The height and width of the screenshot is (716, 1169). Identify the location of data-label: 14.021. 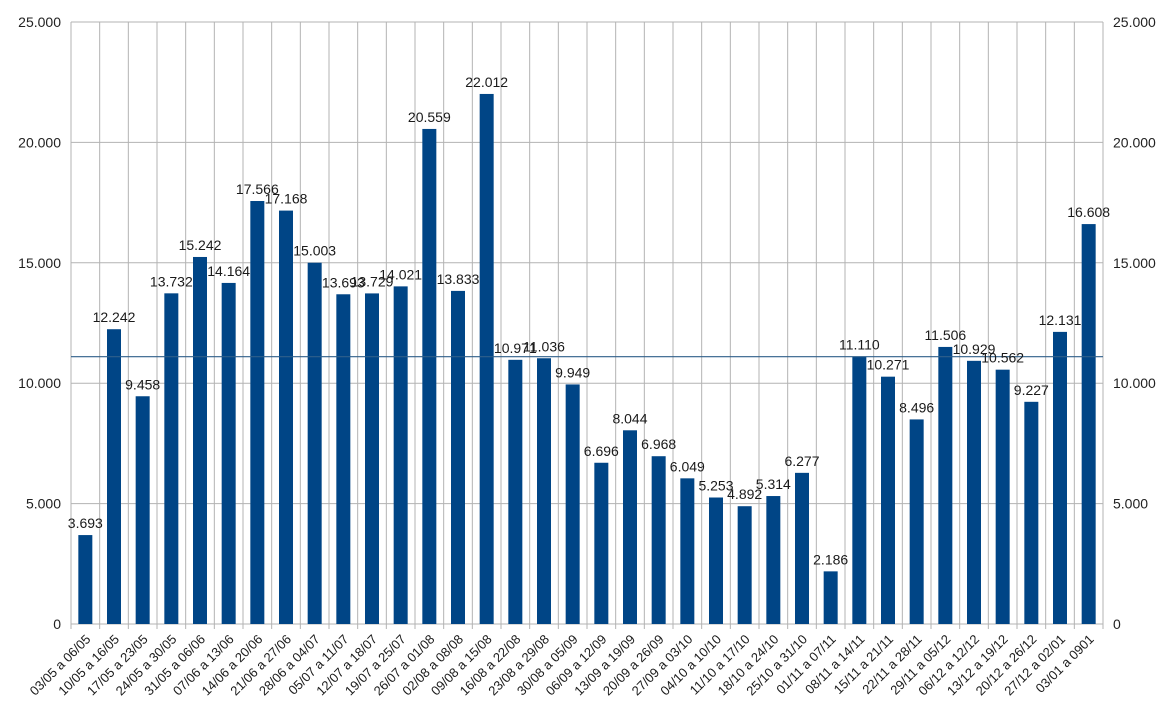
(400, 274).